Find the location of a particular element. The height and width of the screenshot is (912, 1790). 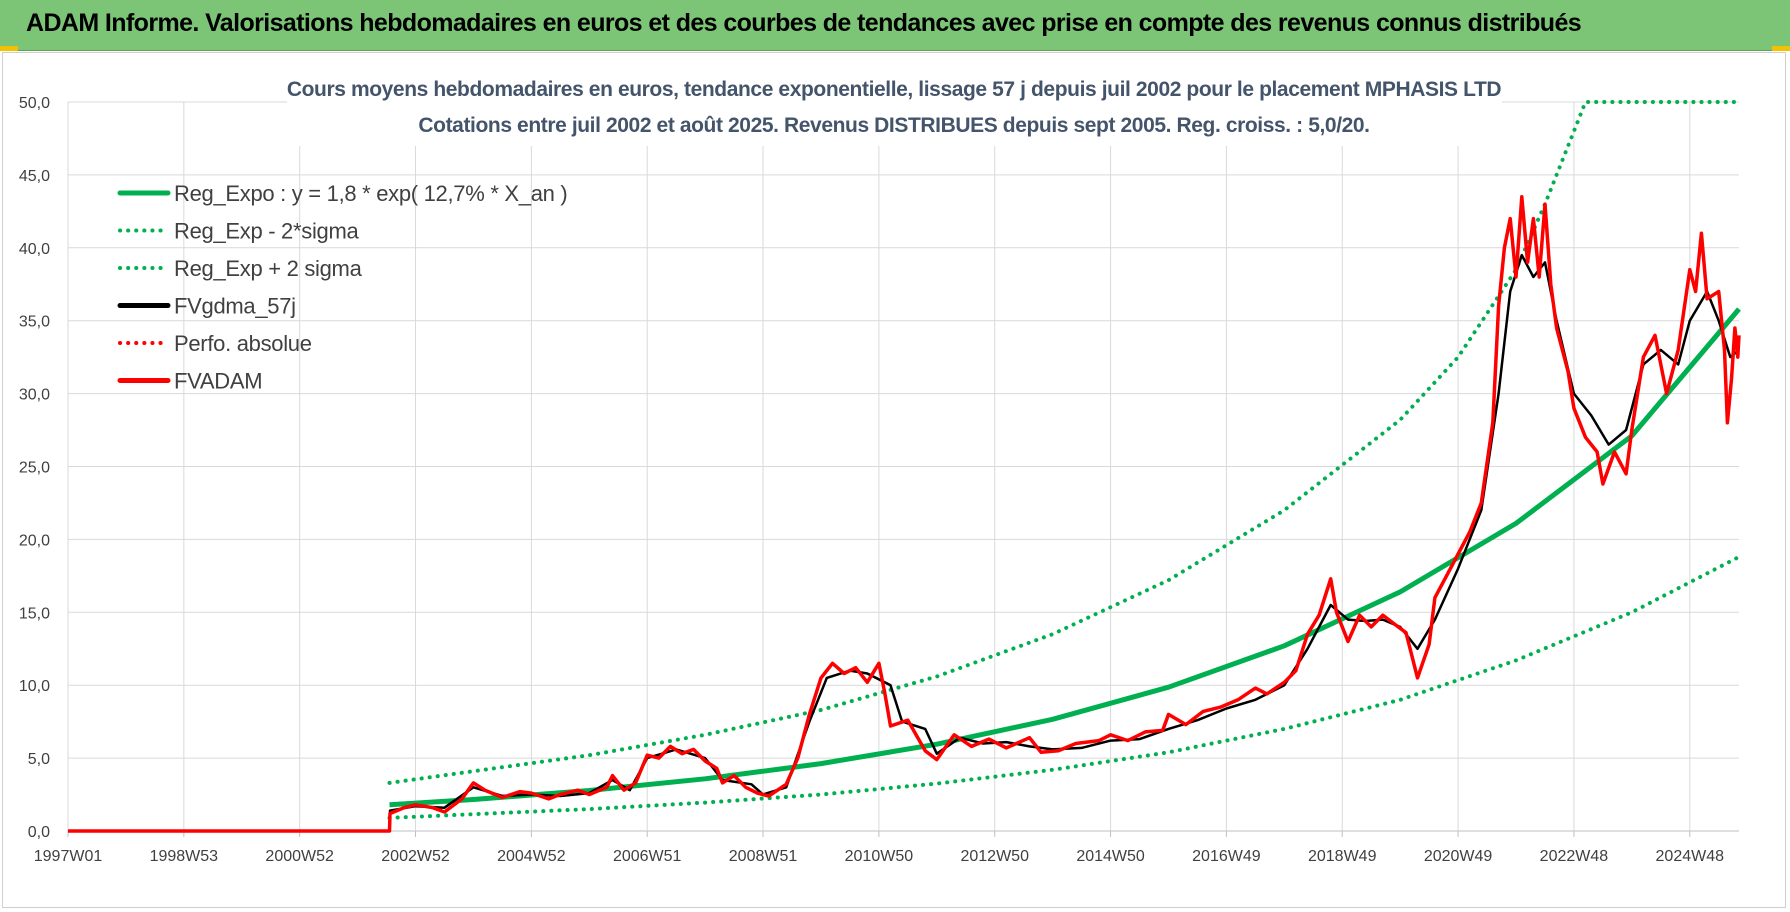

x-tick-label: 2008W51 is located at coordinates (763, 856).